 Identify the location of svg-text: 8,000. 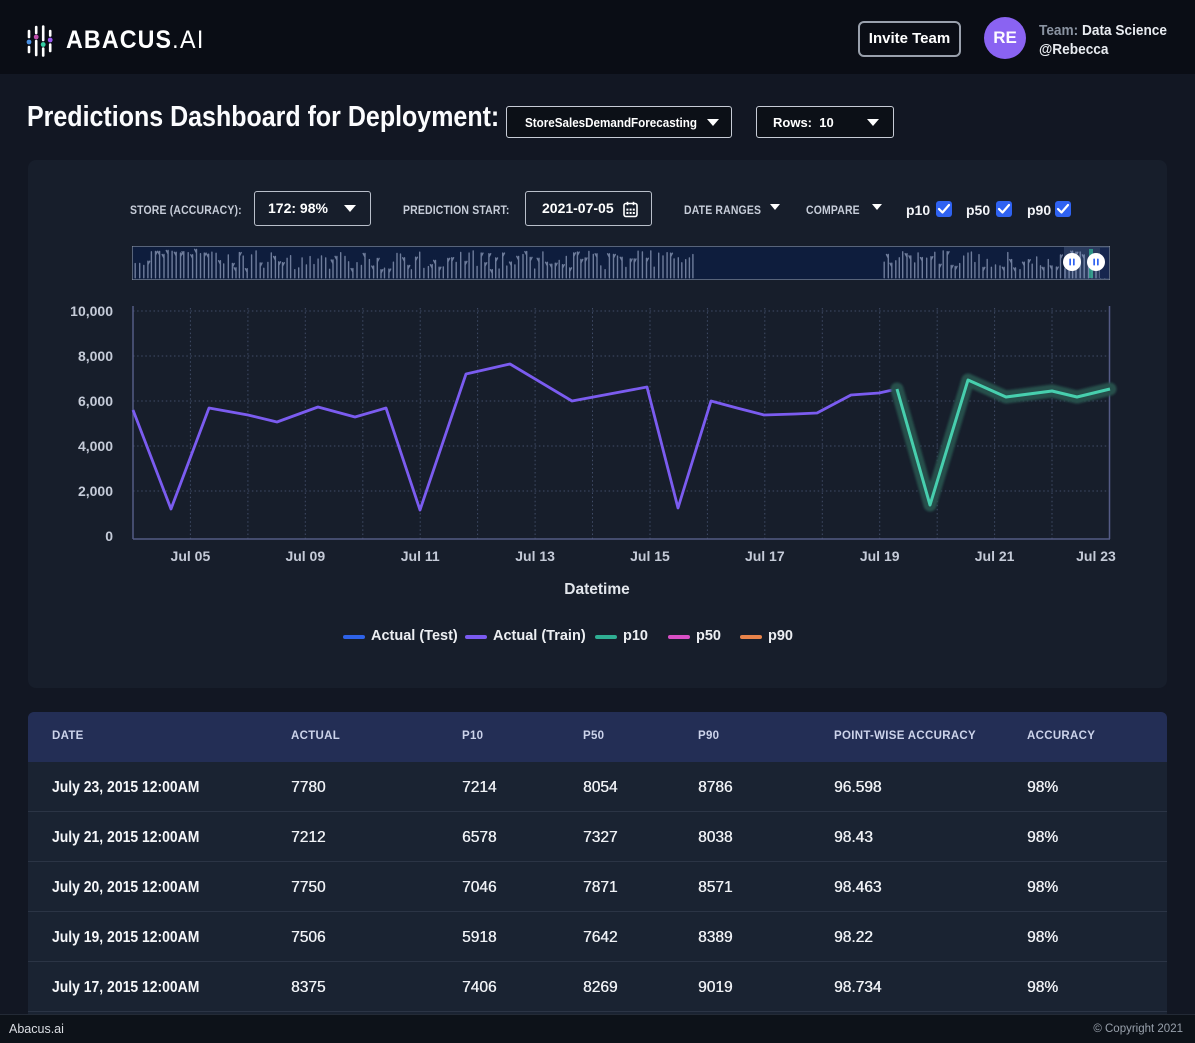
(95, 356).